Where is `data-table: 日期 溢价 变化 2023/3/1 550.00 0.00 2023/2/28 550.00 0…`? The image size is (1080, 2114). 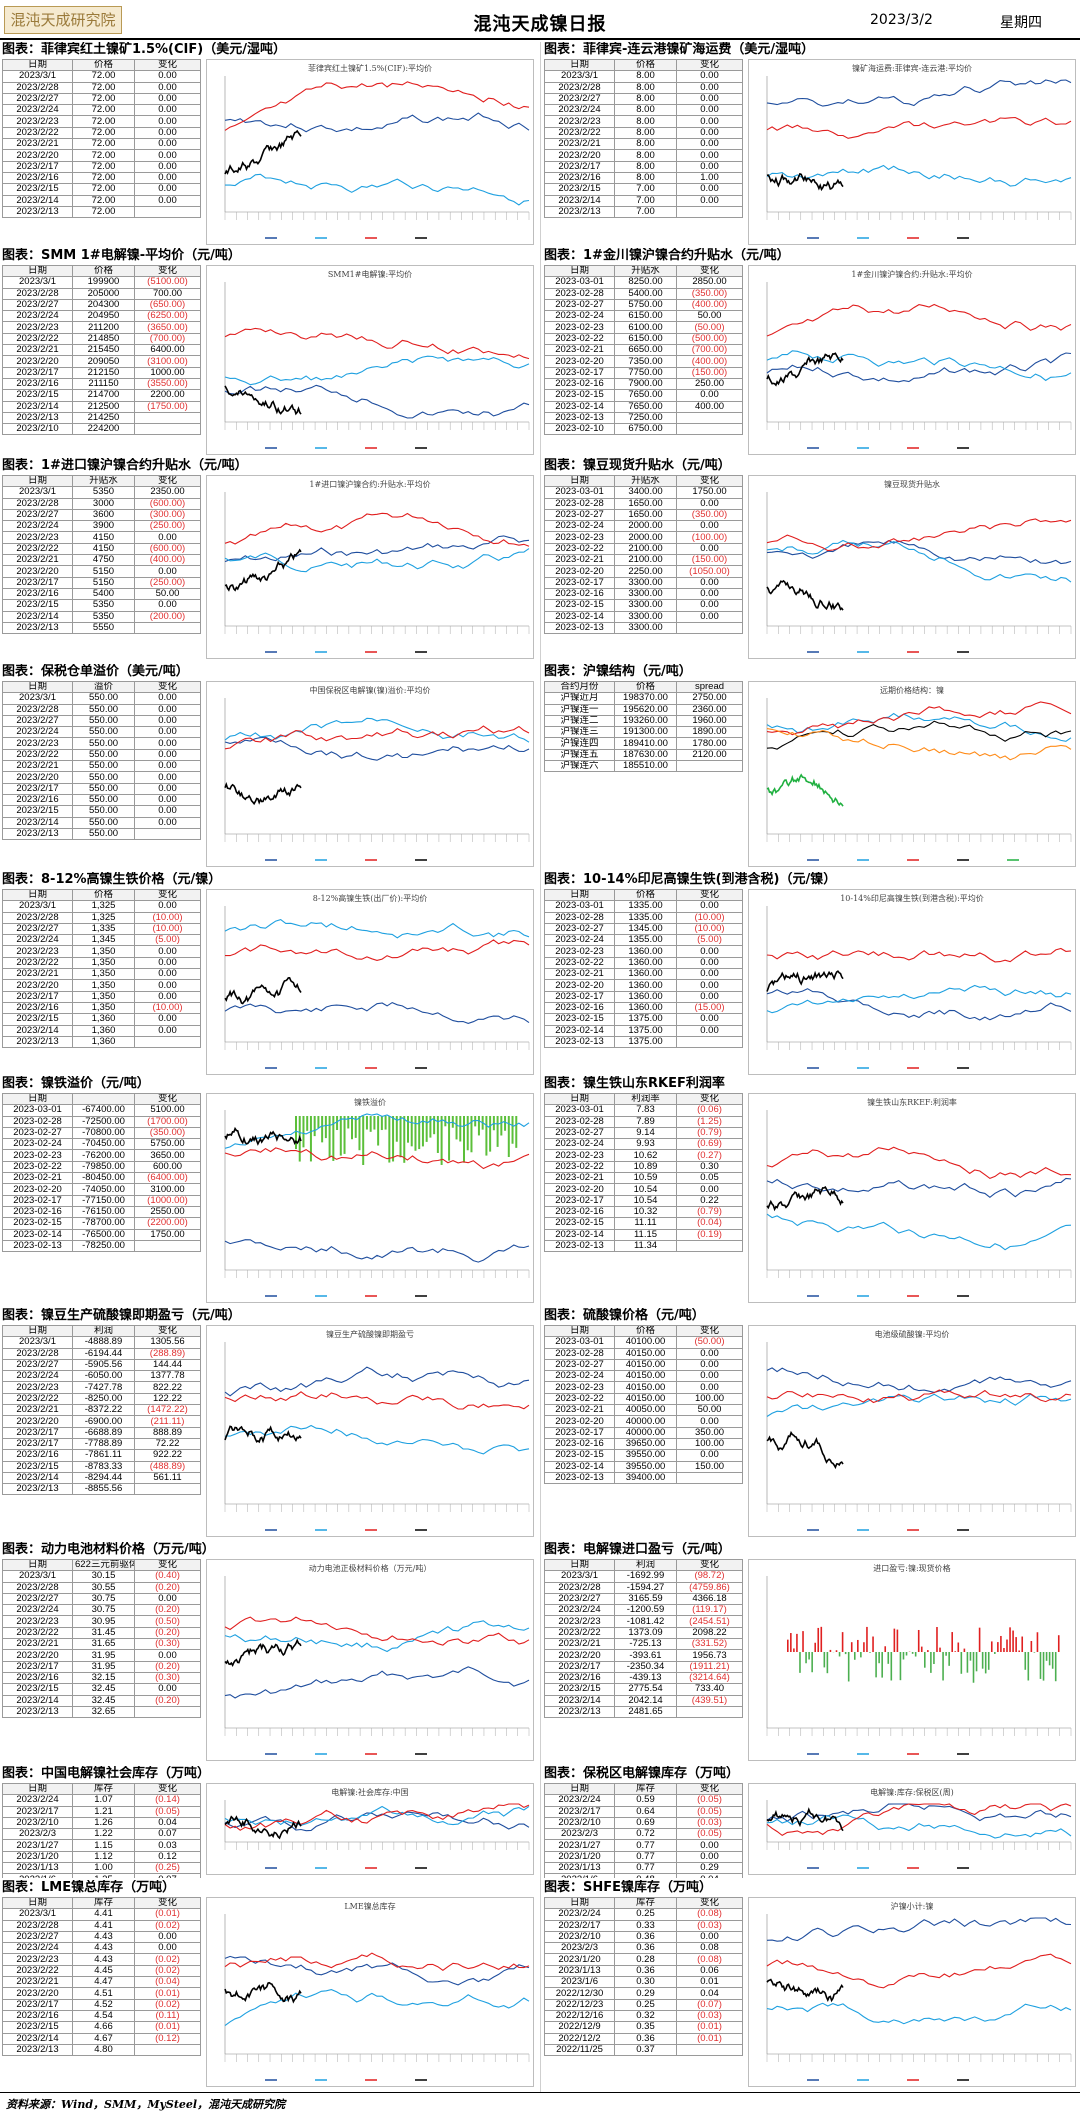
data-table: 日期 溢价 变化 2023/3/1 550.00 0.00 2023/2/28 550.00 0… is located at coordinates (101, 760).